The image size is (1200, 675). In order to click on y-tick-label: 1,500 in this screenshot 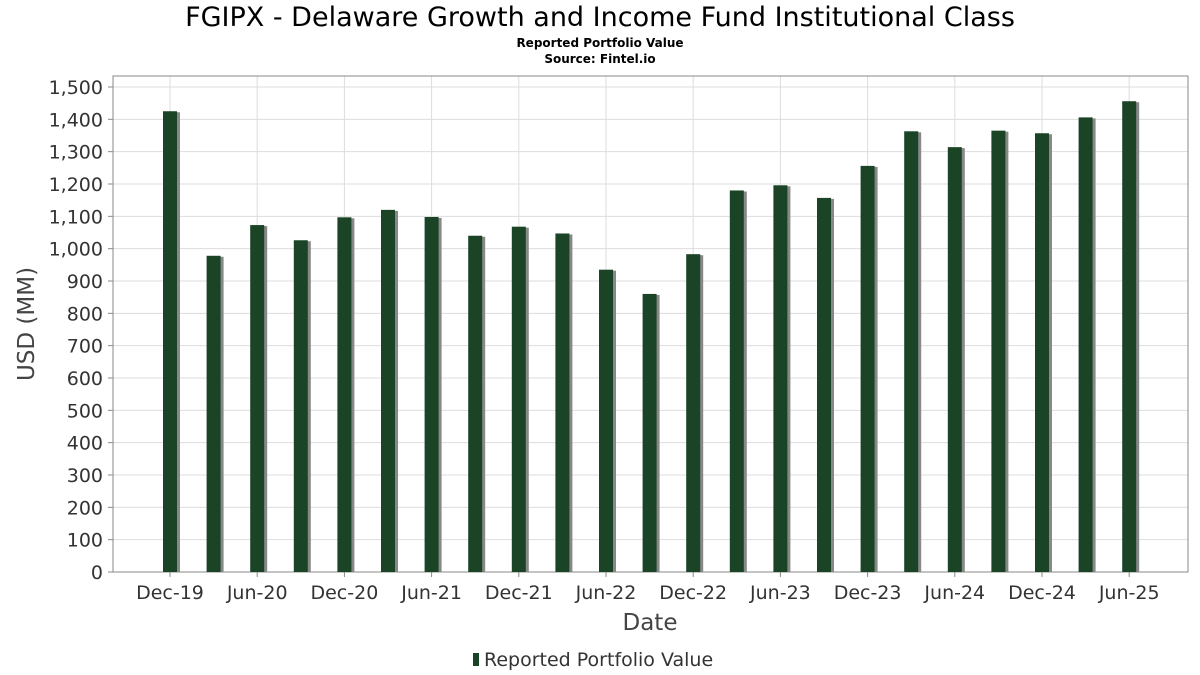, I will do `click(76, 88)`.